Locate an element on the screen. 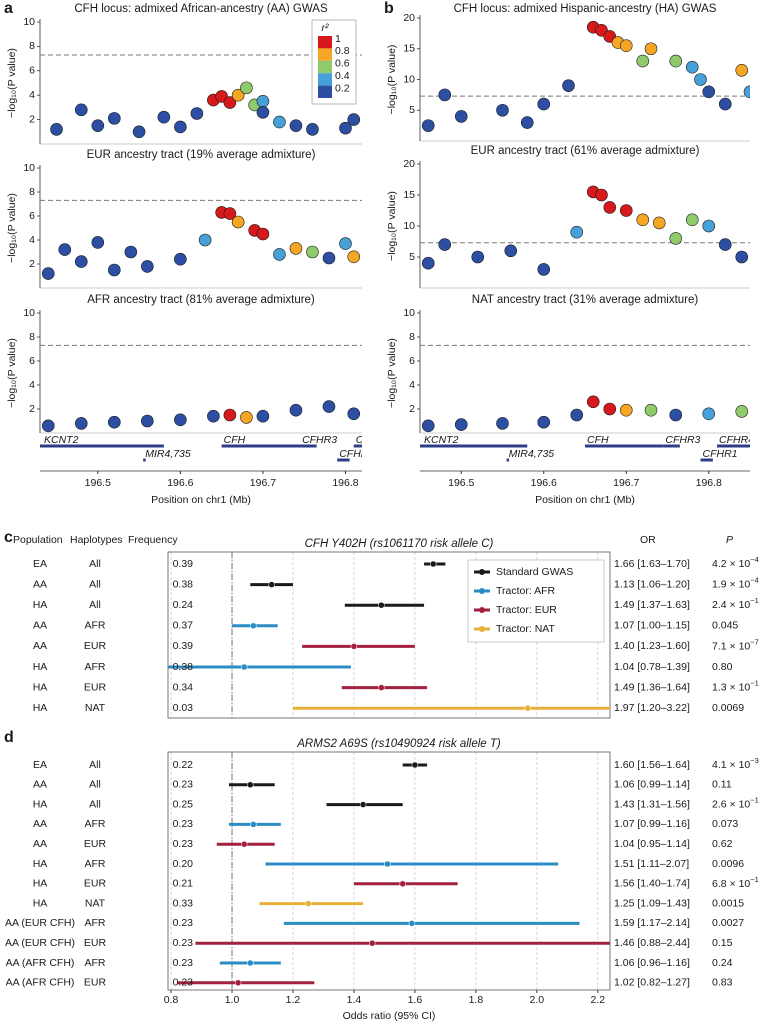 Image resolution: width=759 pixels, height=1024 pixels. or-label: 1.07 [0.99–1.16] is located at coordinates (652, 824).